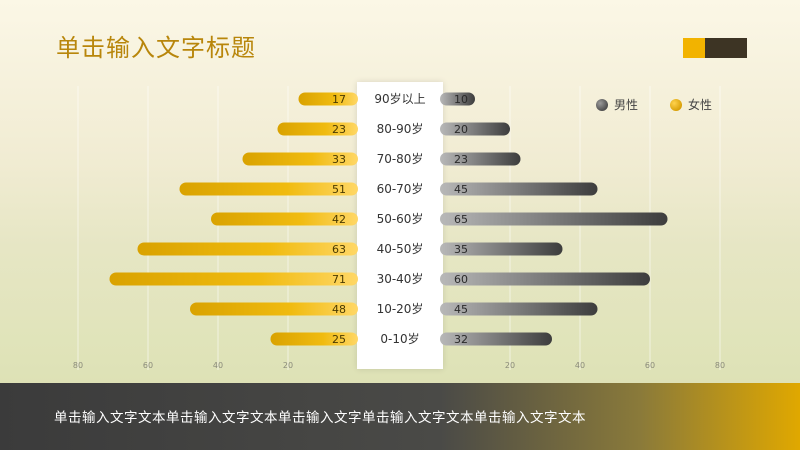 The height and width of the screenshot is (450, 800). I want to click on category-label: 70-80岁, so click(400, 158).